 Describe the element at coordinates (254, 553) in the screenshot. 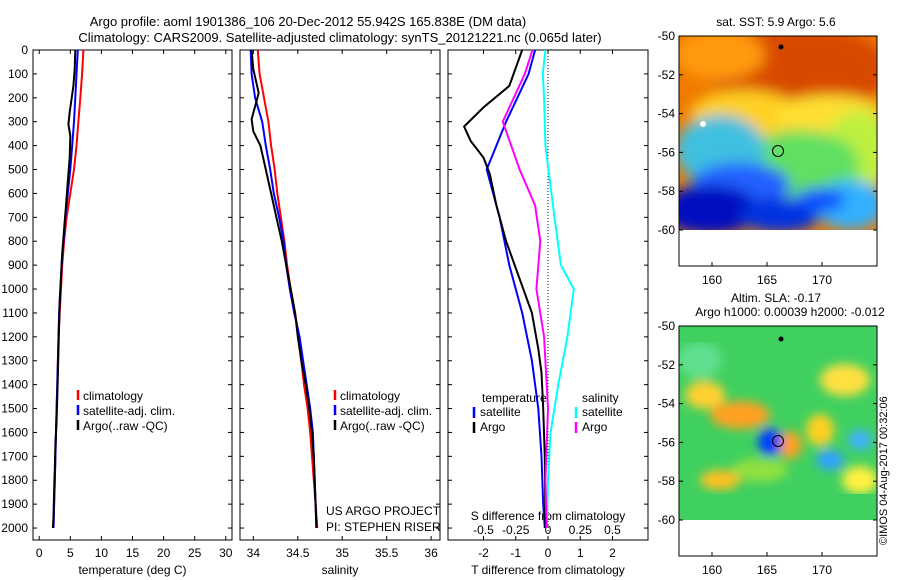

I see `x-tick-label: 34` at that location.